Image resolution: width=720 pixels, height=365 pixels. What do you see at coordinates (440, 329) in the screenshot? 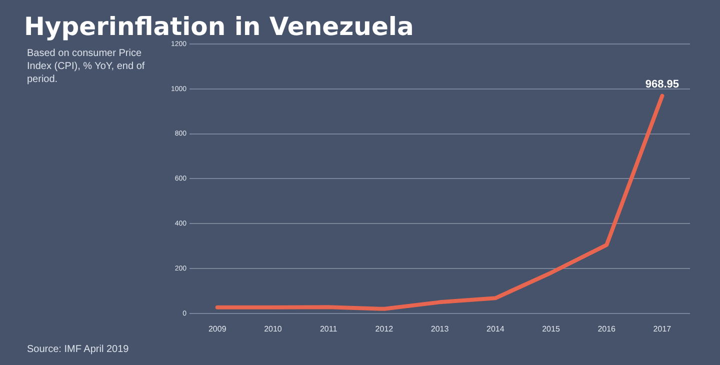
I see `x-tick-label: 2013` at bounding box center [440, 329].